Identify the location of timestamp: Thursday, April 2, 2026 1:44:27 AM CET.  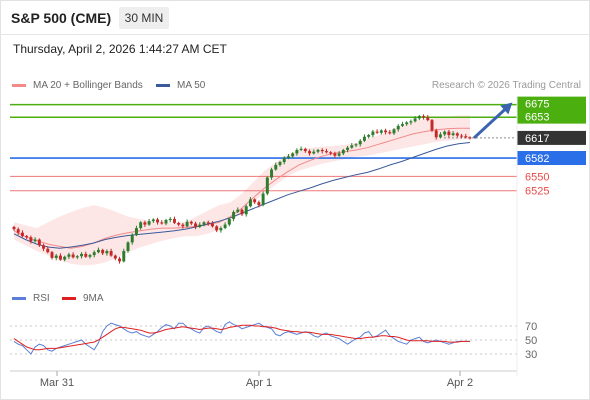
(120, 49).